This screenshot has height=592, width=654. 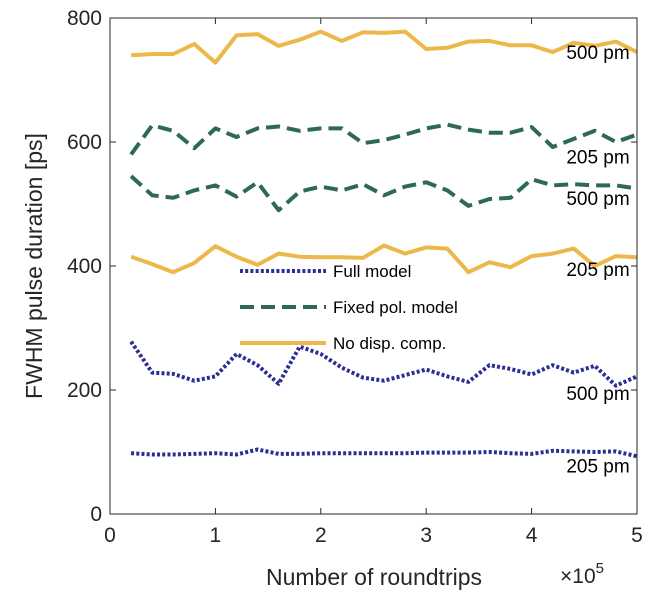 What do you see at coordinates (578, 576) in the screenshot?
I see `x-multiplier-base: ×10` at bounding box center [578, 576].